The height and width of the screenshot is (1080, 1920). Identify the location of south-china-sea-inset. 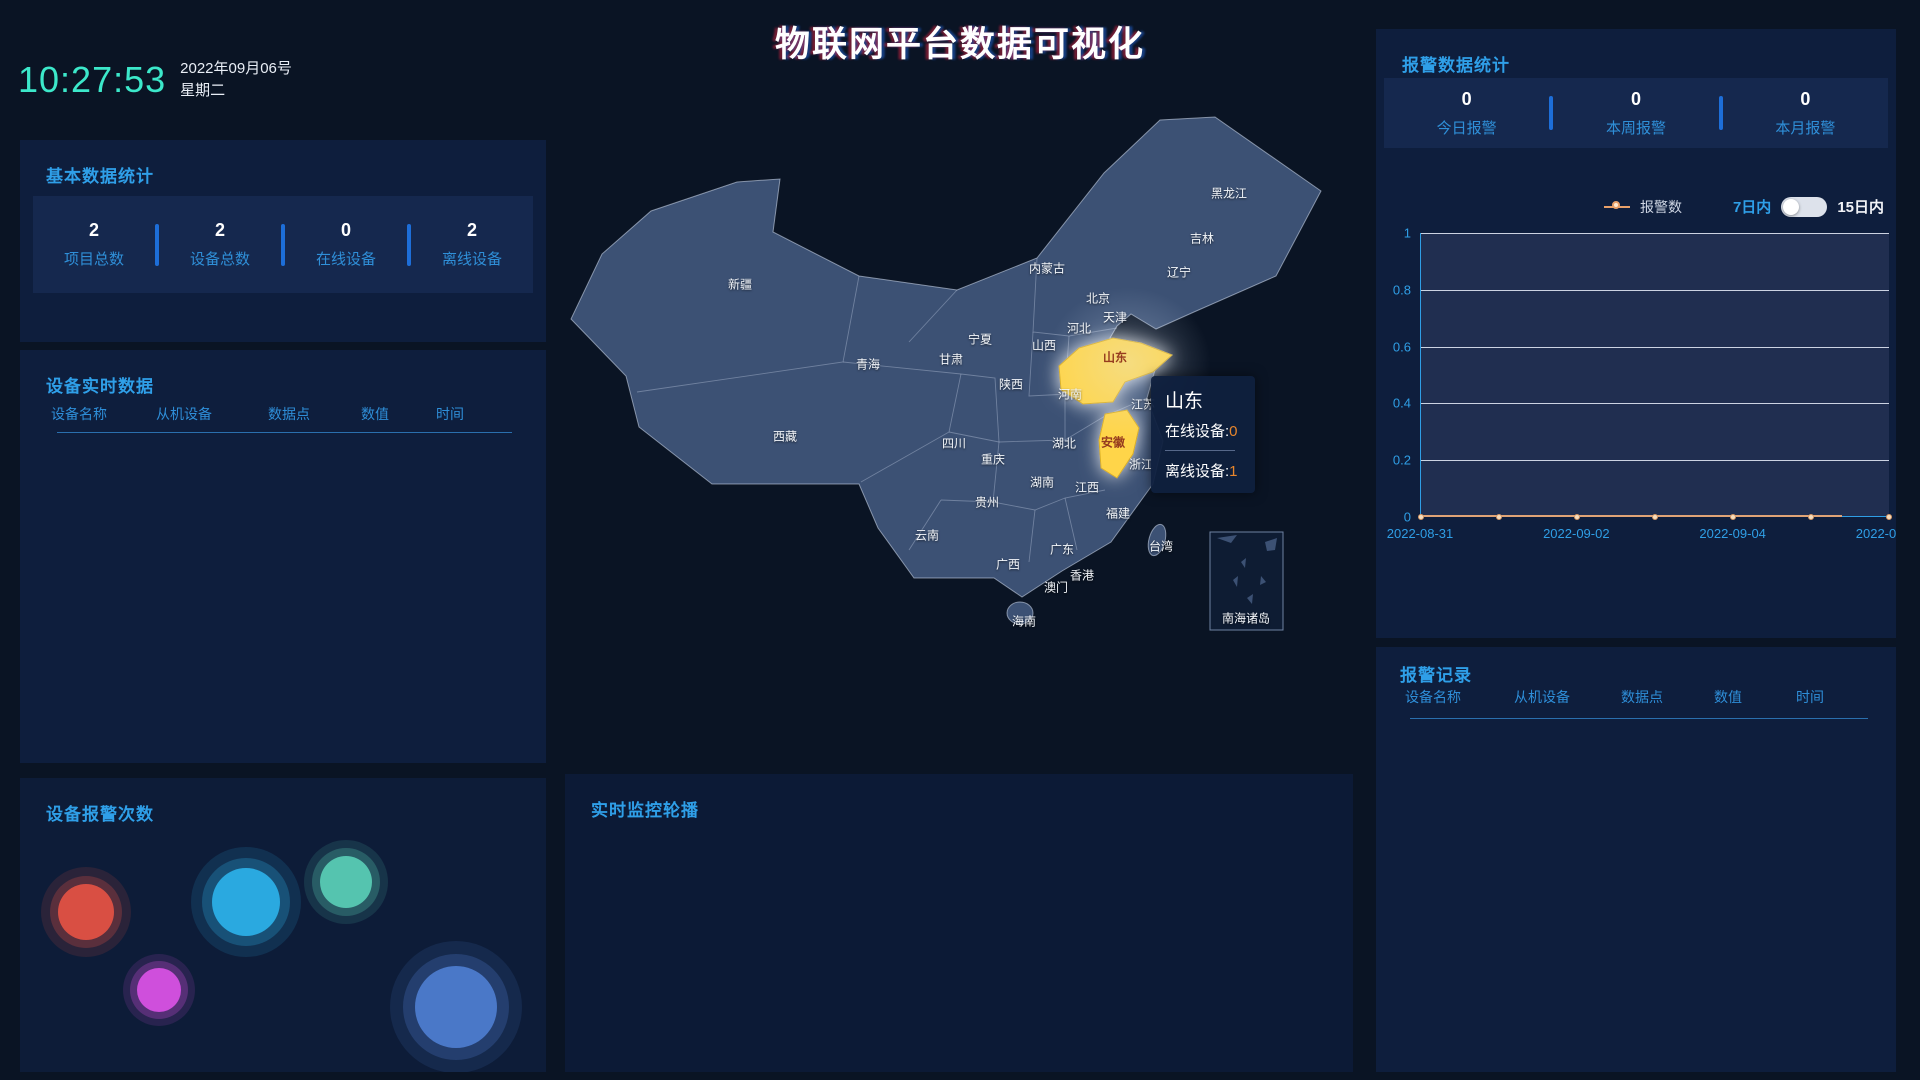
(1246, 581).